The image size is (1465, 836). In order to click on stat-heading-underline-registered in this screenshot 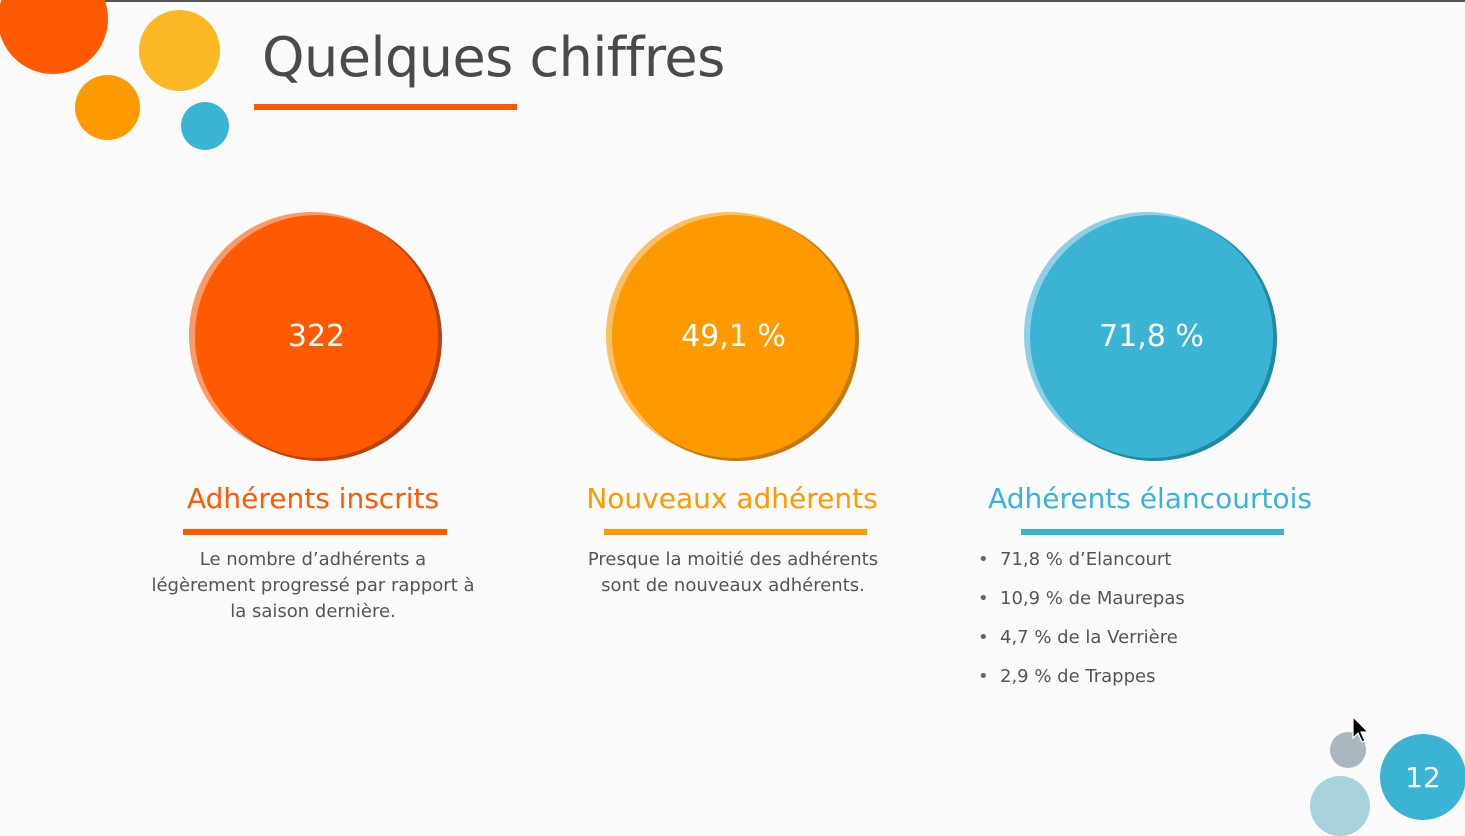, I will do `click(315, 532)`.